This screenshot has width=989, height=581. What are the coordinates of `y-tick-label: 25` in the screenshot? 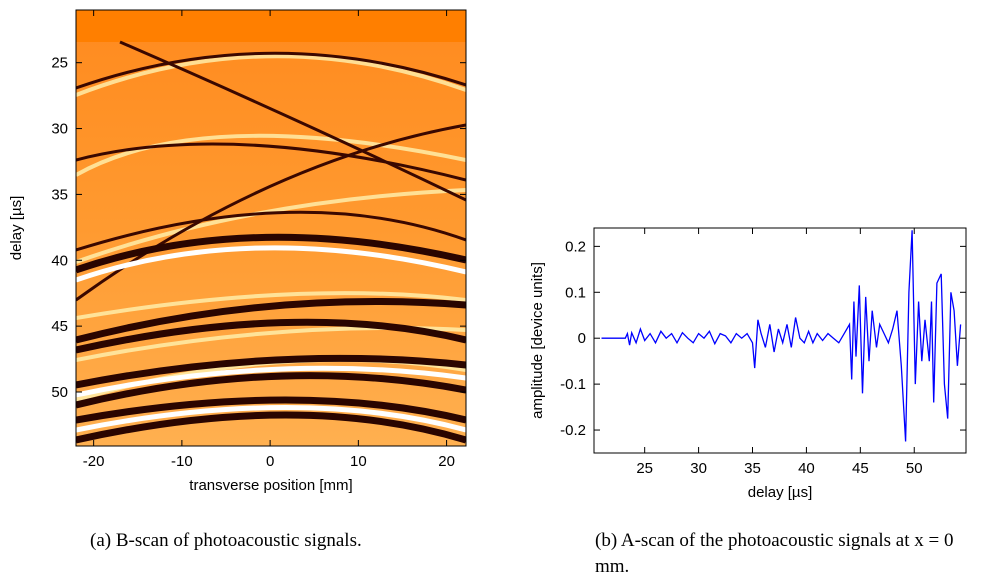 It's located at (59, 63).